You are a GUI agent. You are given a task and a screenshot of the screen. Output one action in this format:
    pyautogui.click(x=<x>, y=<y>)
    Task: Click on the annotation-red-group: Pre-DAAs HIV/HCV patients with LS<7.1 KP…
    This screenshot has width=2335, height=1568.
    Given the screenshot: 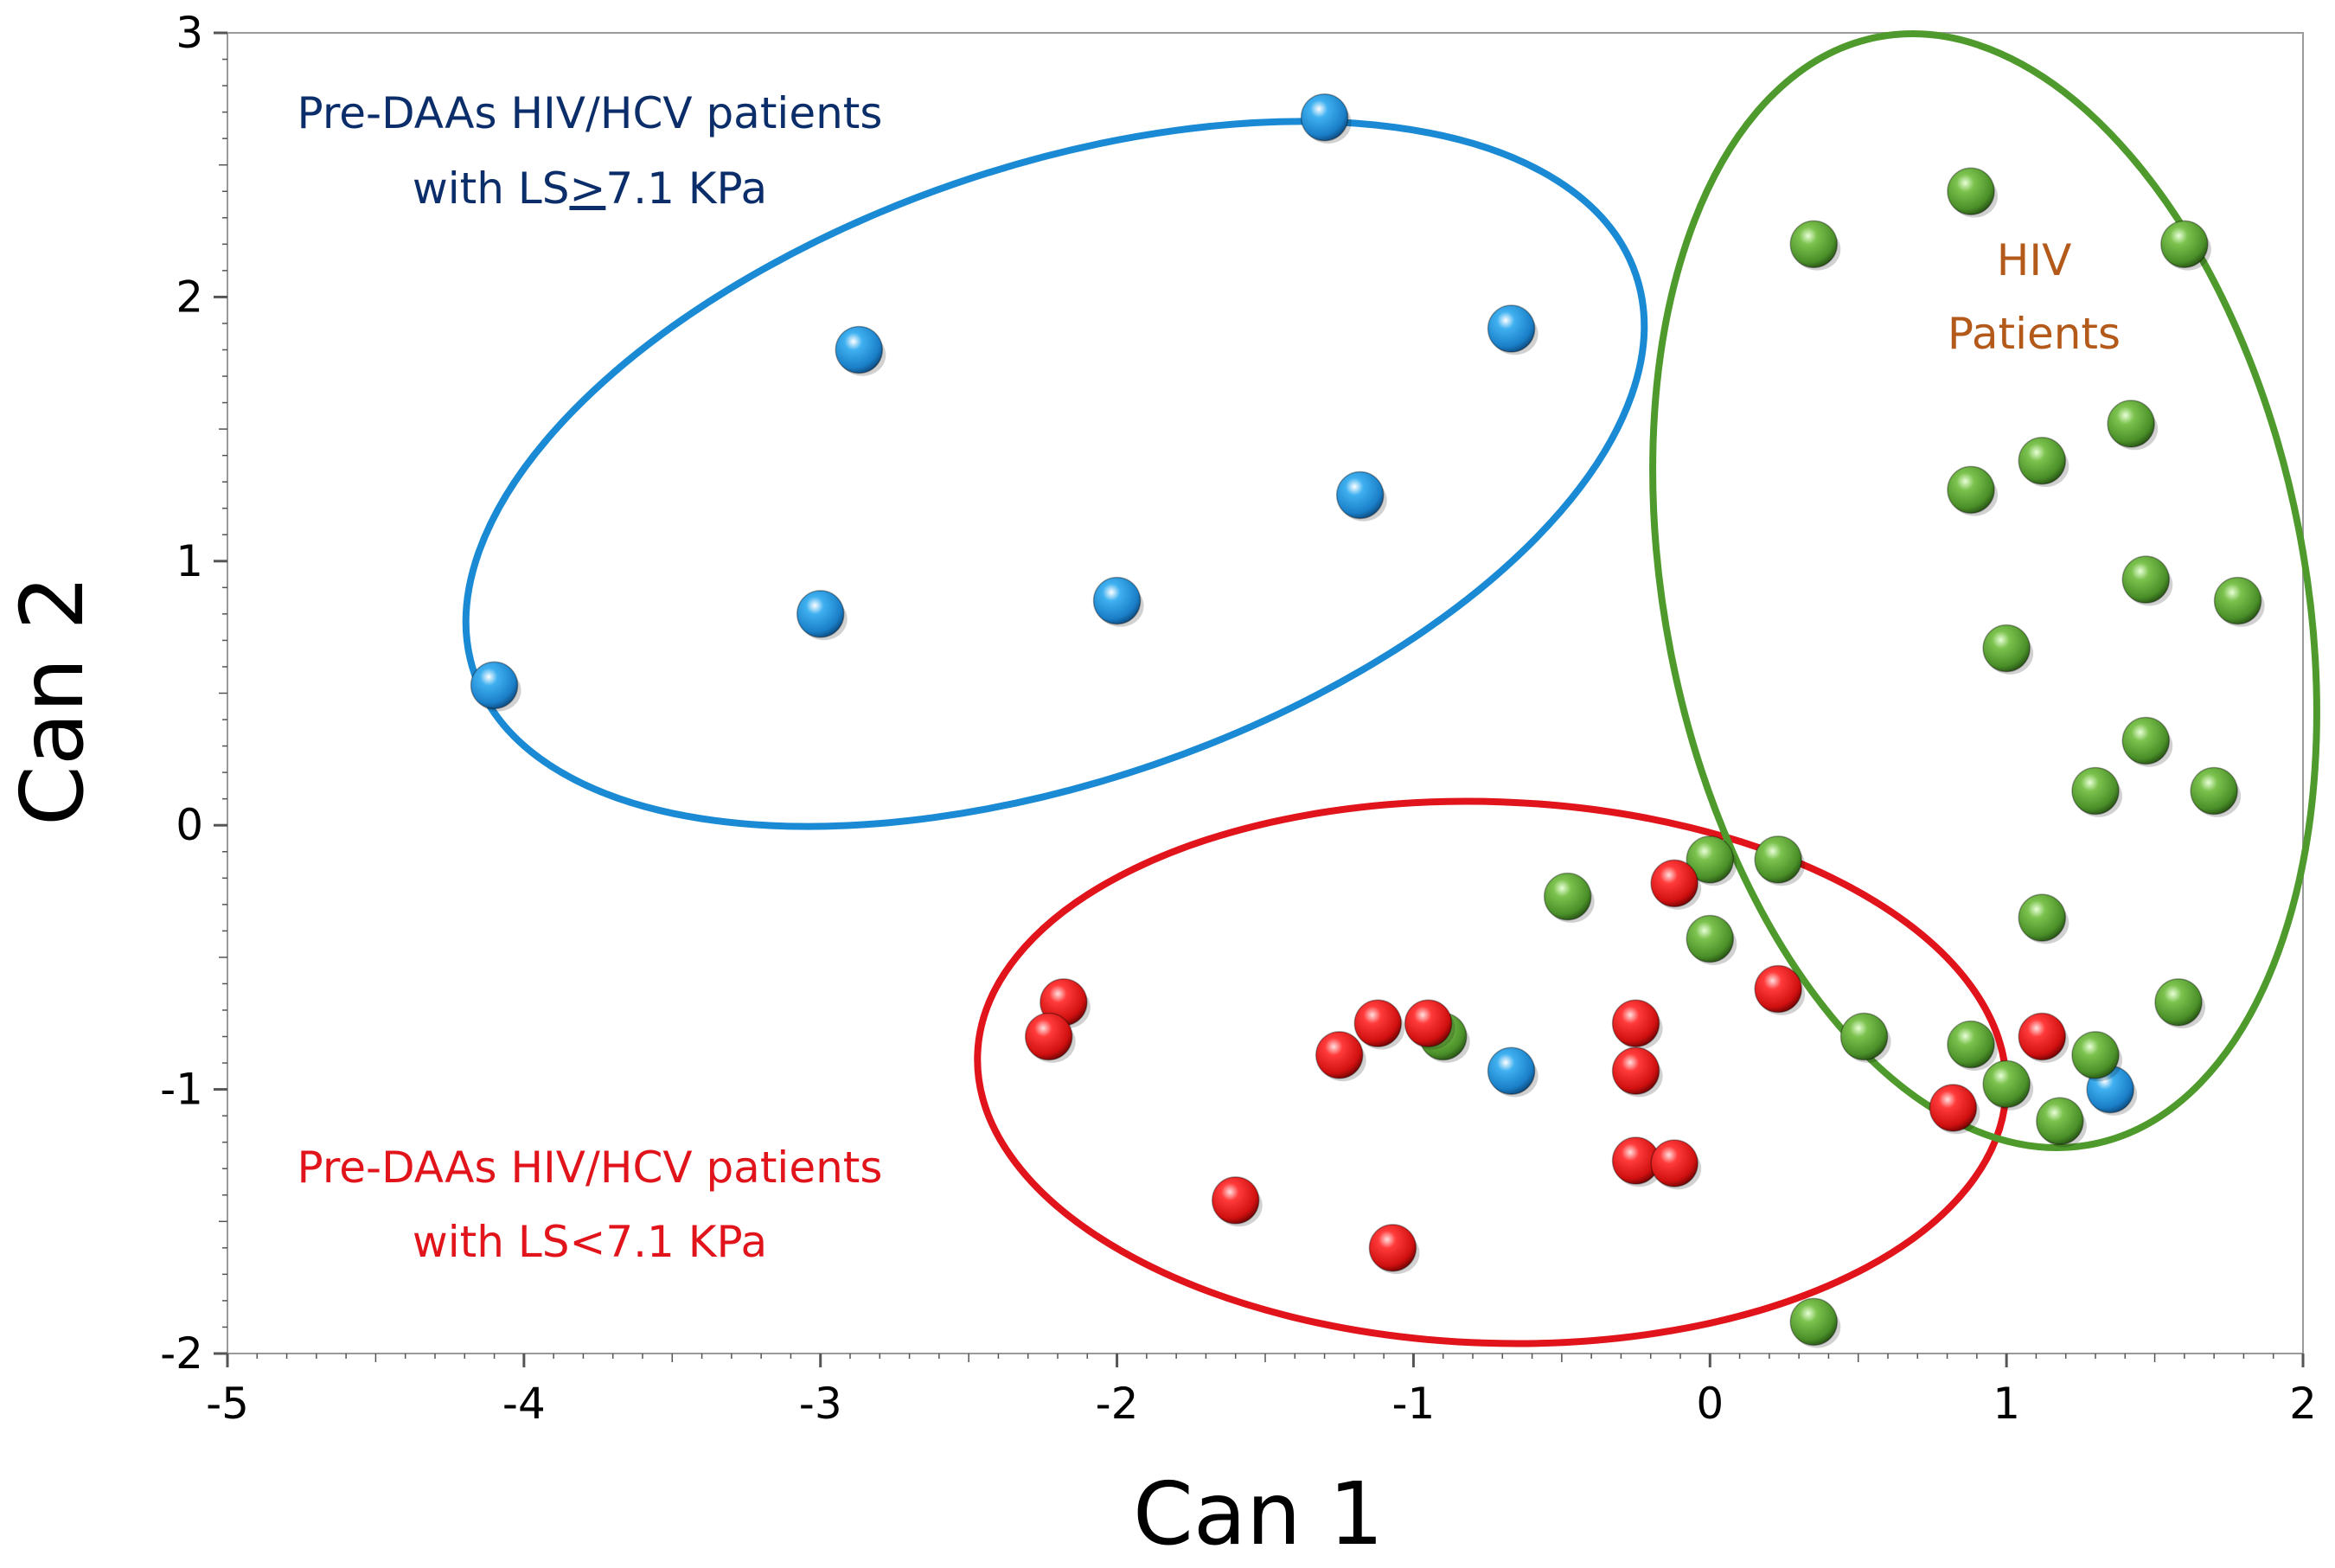 What is the action you would take?
    pyautogui.click(x=590, y=1204)
    